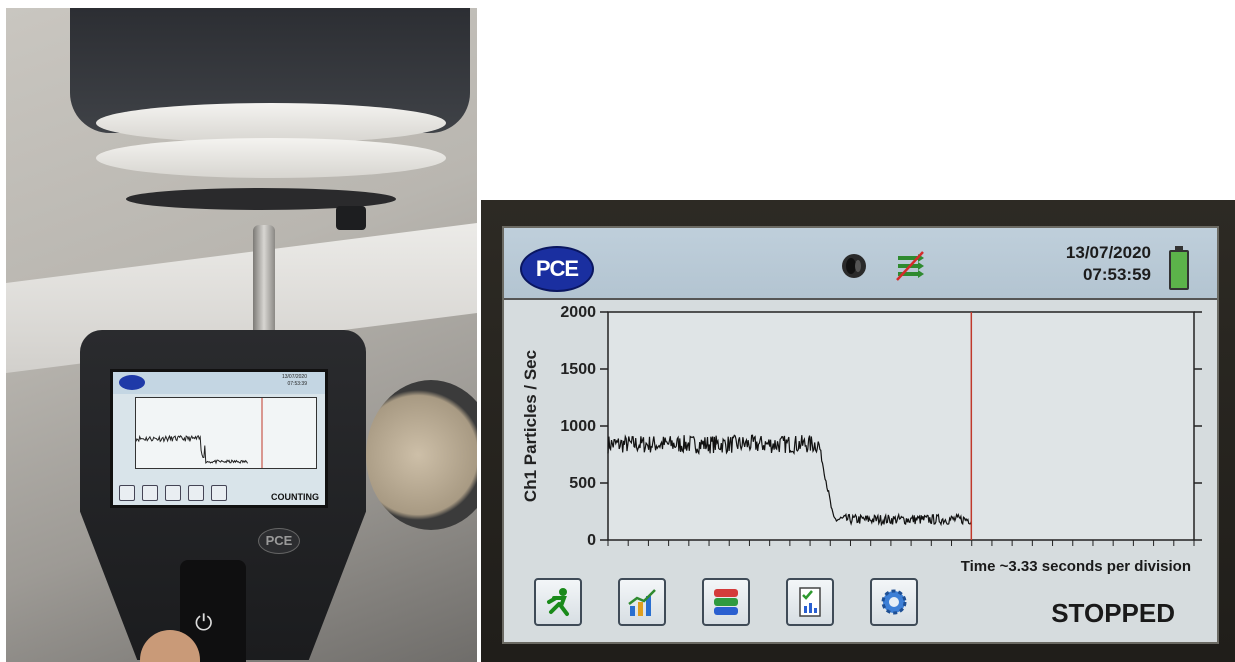 The height and width of the screenshot is (662, 1235). I want to click on mini-report-icon, so click(196, 493).